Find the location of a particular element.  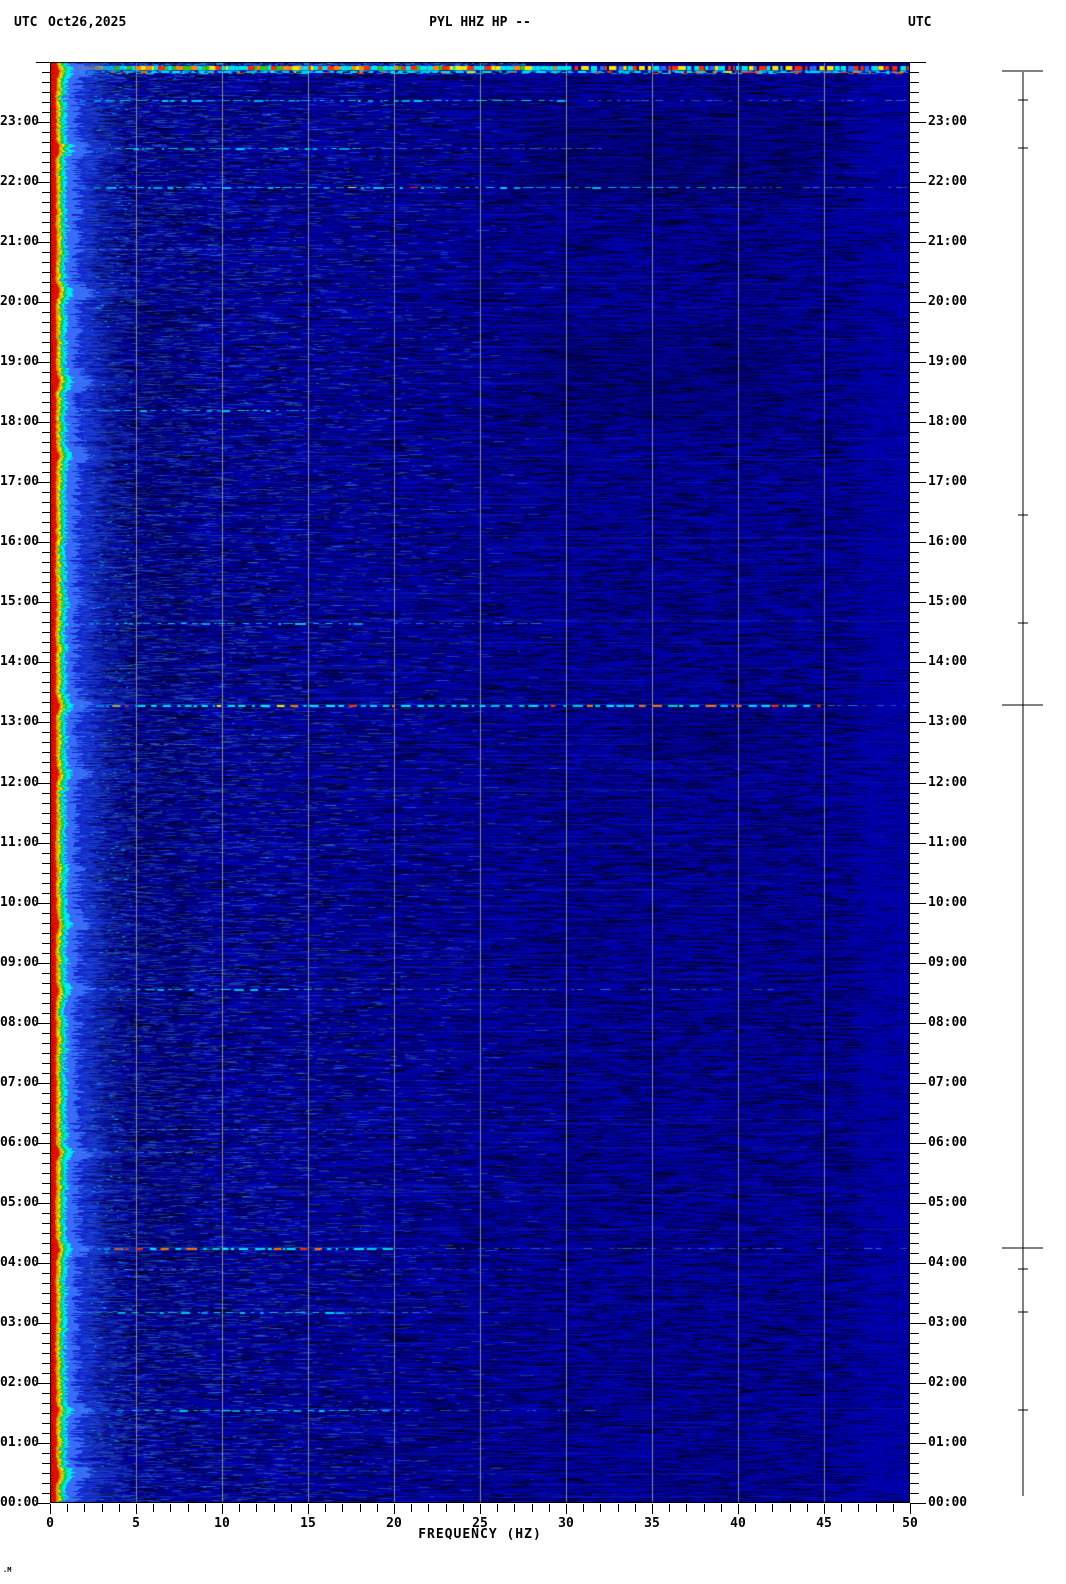

y-axis-label-right: 20:00 is located at coordinates (948, 301).